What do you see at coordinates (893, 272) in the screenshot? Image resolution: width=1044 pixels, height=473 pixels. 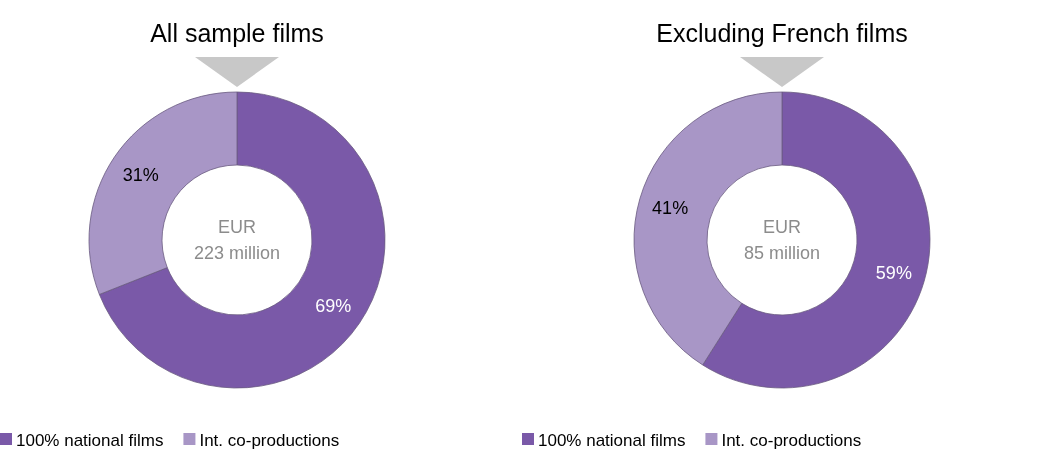 I see `data-label: 59%` at bounding box center [893, 272].